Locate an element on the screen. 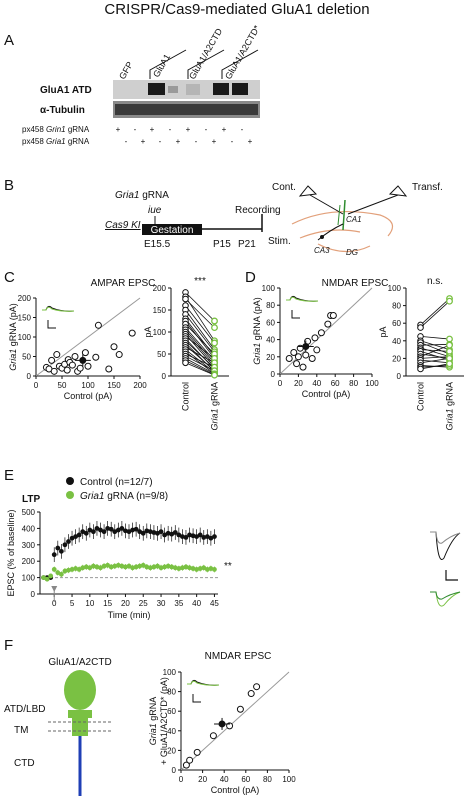 The width and height of the screenshot is (474, 803). x-tick-label: 20 is located at coordinates (298, 383).